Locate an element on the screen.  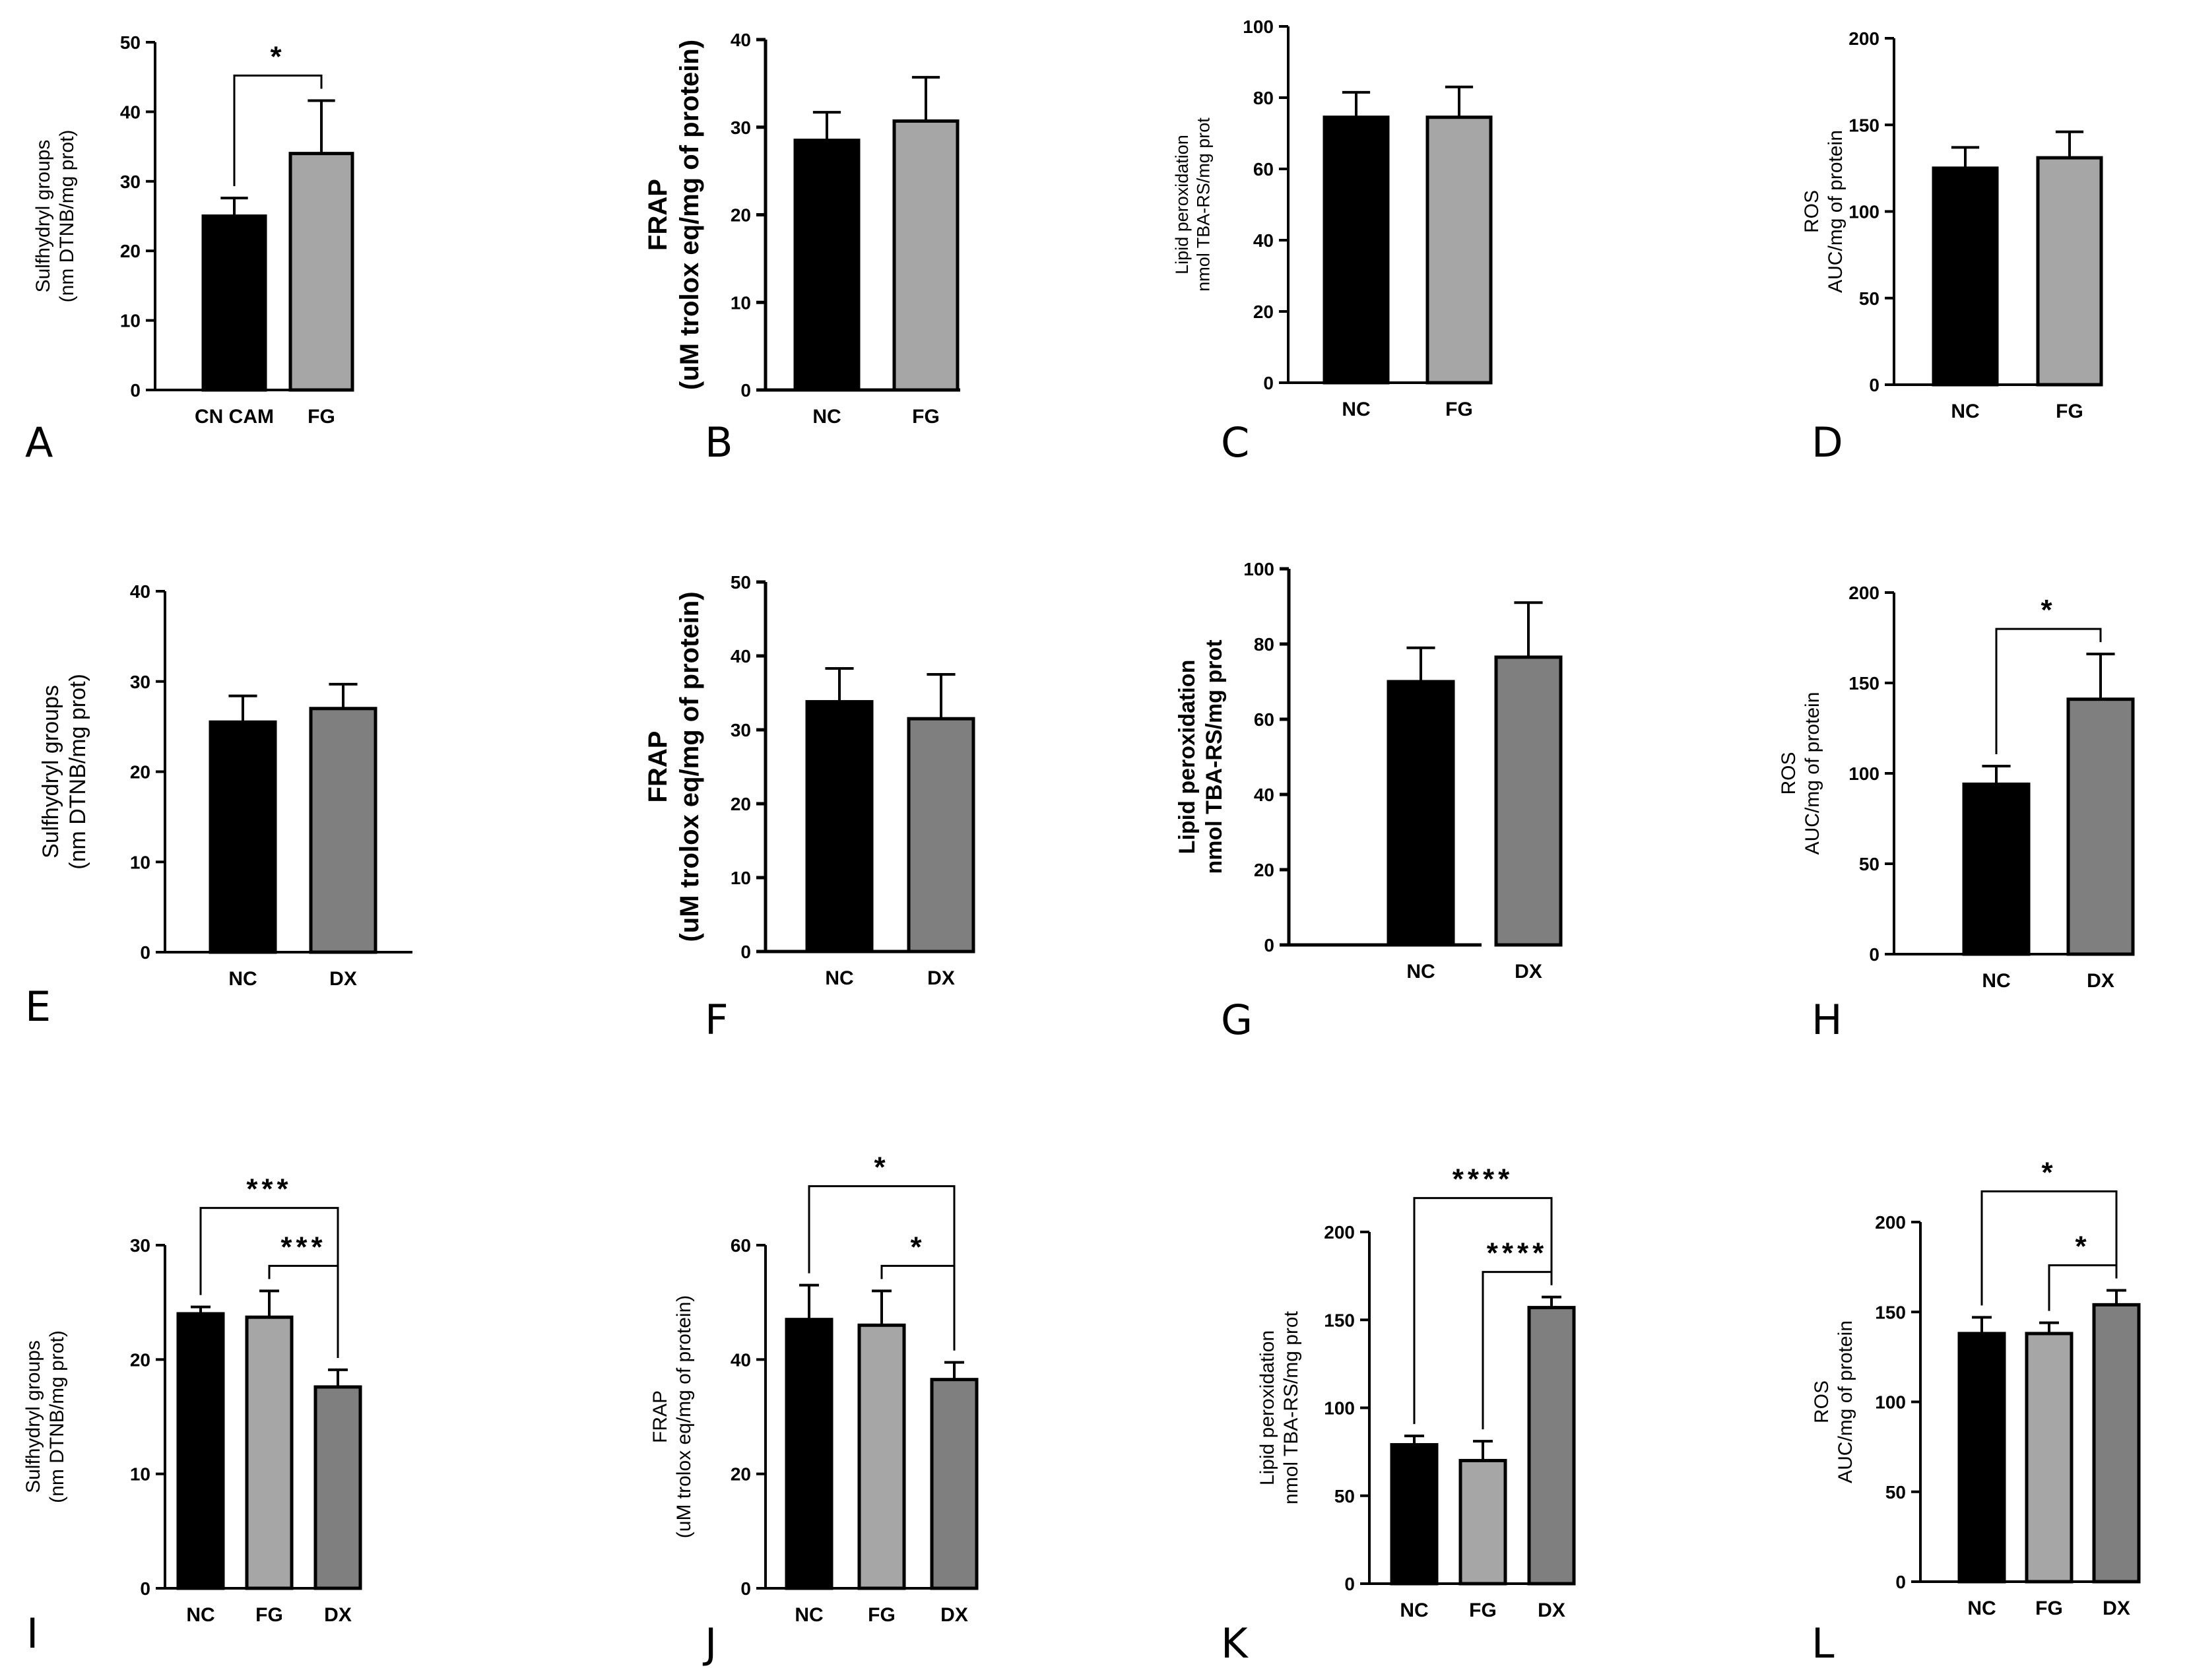
x-tick-label-d: FG is located at coordinates (2069, 411).